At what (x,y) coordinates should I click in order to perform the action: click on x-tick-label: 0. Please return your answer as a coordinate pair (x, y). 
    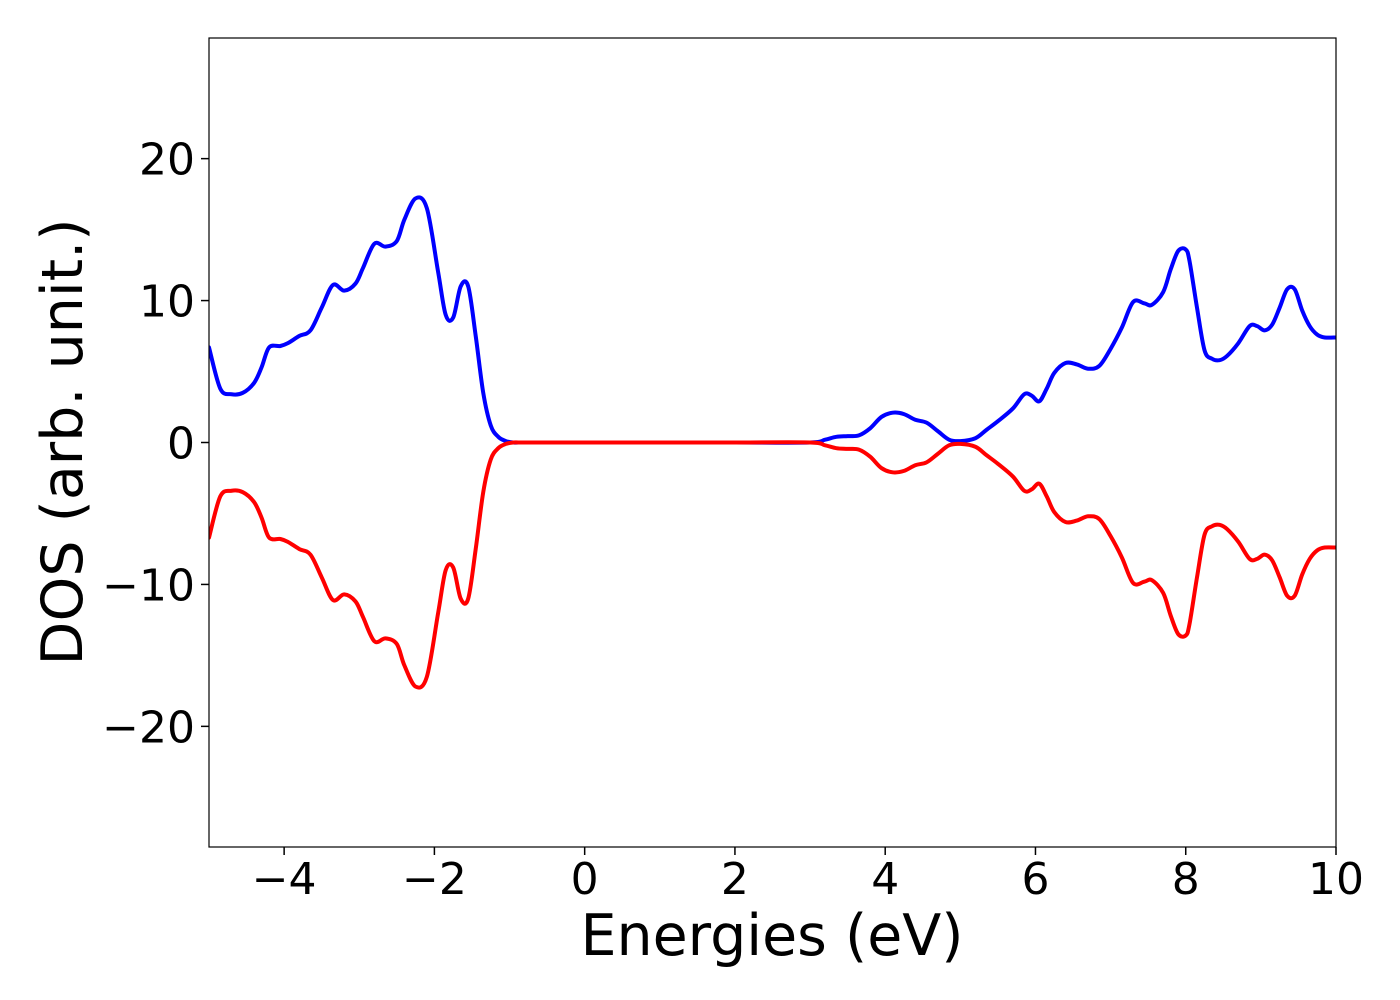
    Looking at the image, I should click on (585, 879).